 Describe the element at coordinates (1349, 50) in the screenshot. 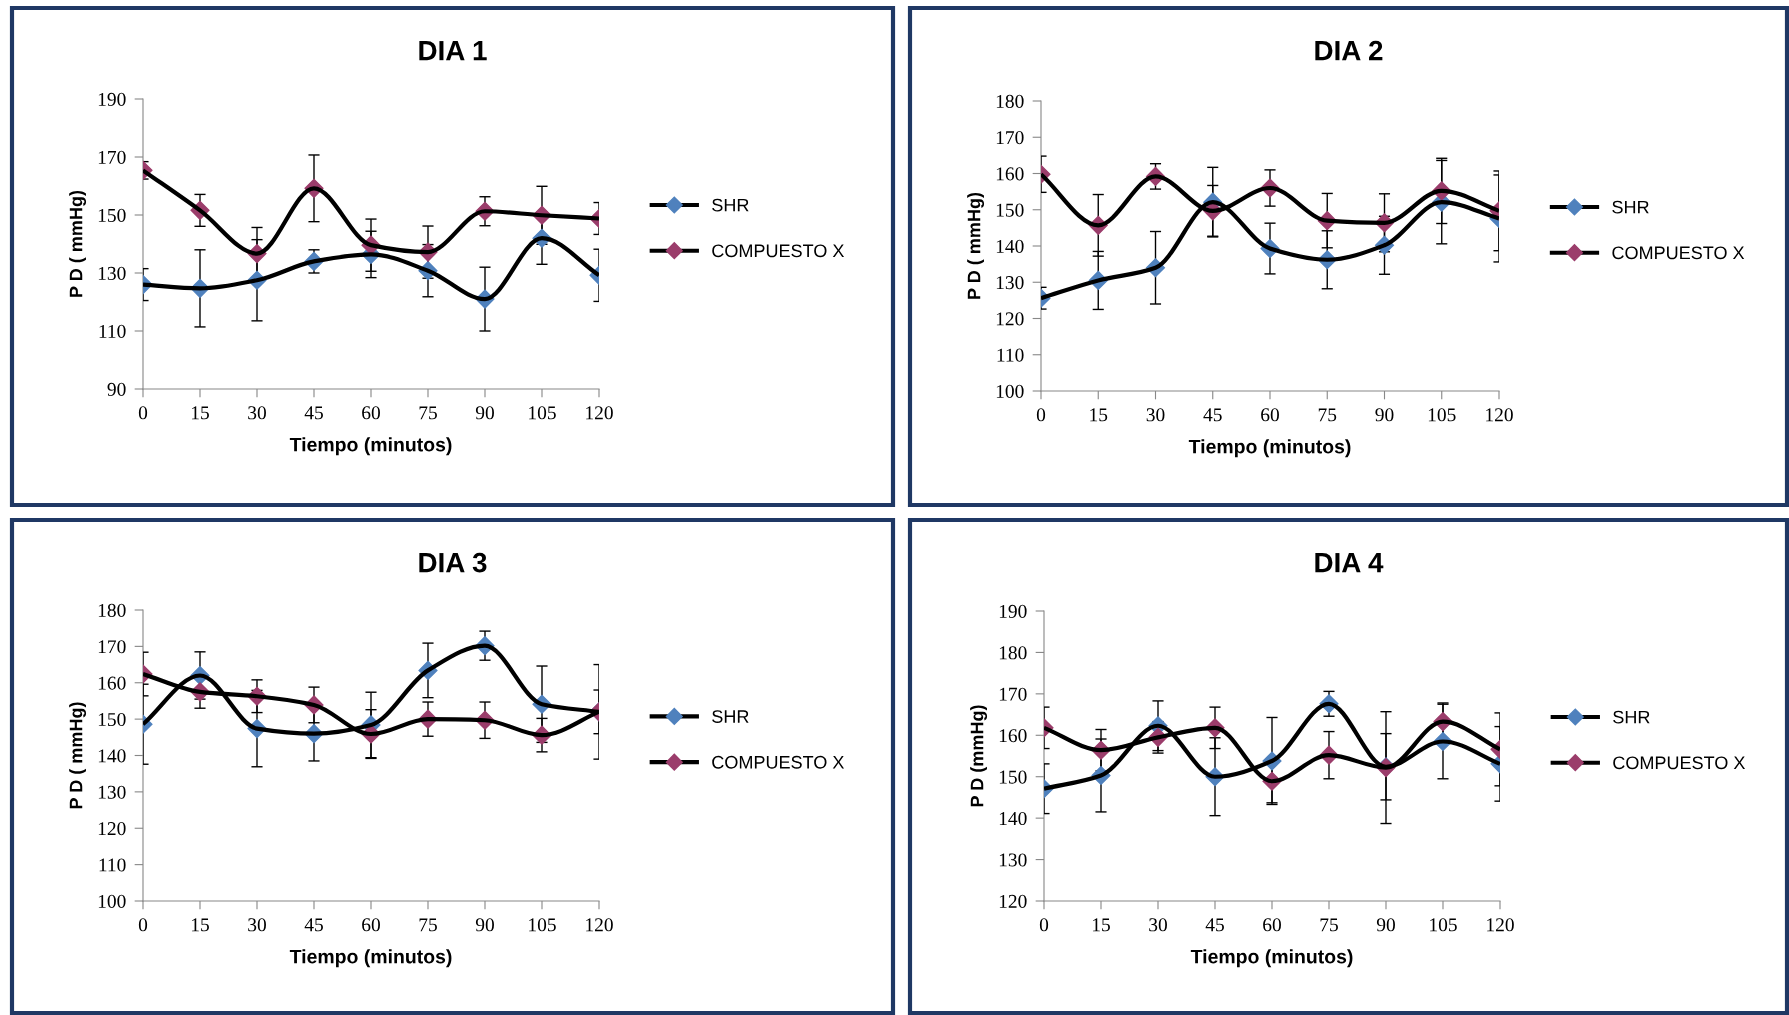

I see `chart-title: DIA 2` at that location.